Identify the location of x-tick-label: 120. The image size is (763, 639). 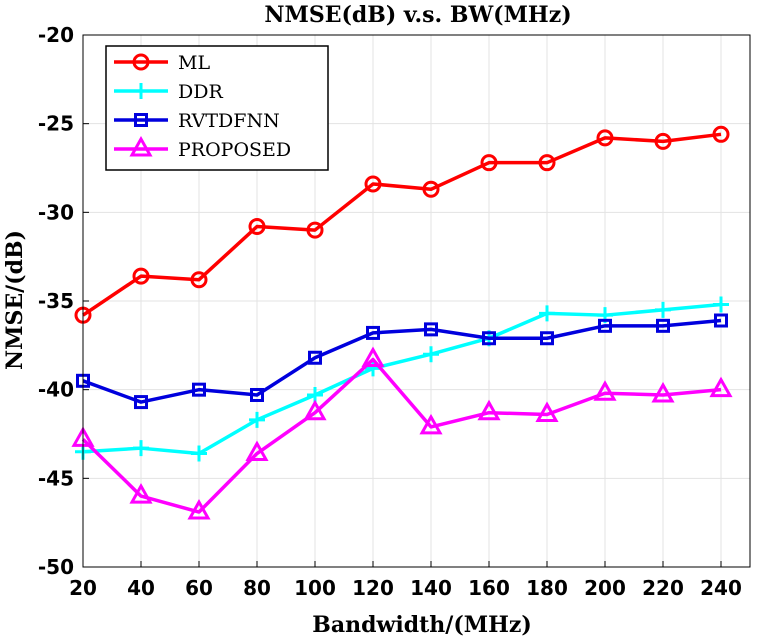
(373, 588).